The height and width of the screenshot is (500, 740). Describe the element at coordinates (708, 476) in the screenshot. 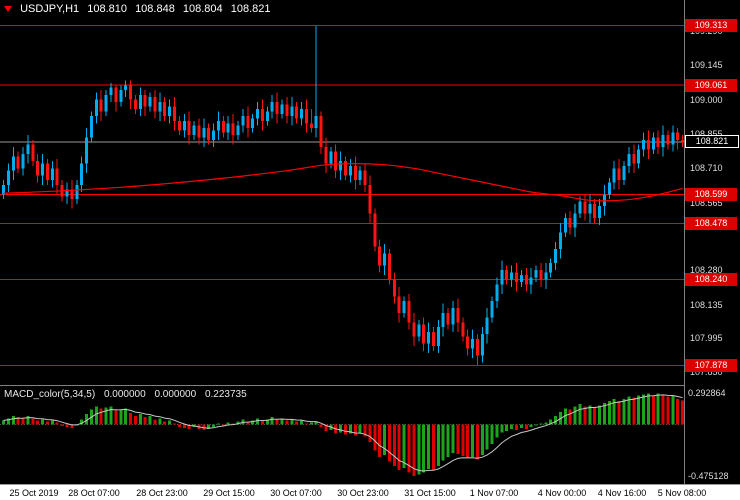

I see `macd-scale-min: -0.475128` at that location.